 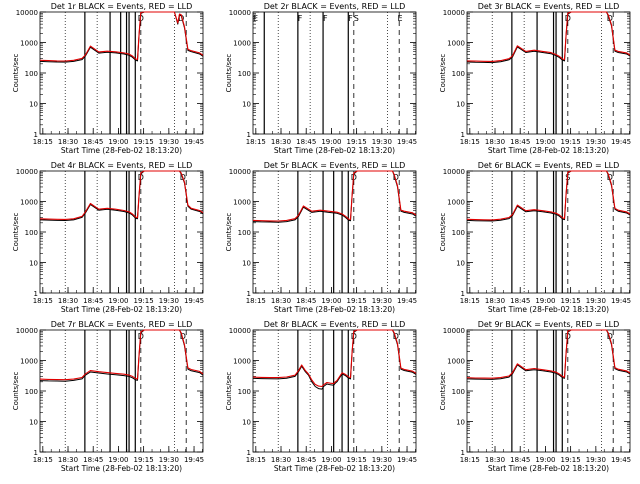 What do you see at coordinates (122, 324) in the screenshot?
I see `panel-title: Det 7r BLACK = Events, RED = LLD` at bounding box center [122, 324].